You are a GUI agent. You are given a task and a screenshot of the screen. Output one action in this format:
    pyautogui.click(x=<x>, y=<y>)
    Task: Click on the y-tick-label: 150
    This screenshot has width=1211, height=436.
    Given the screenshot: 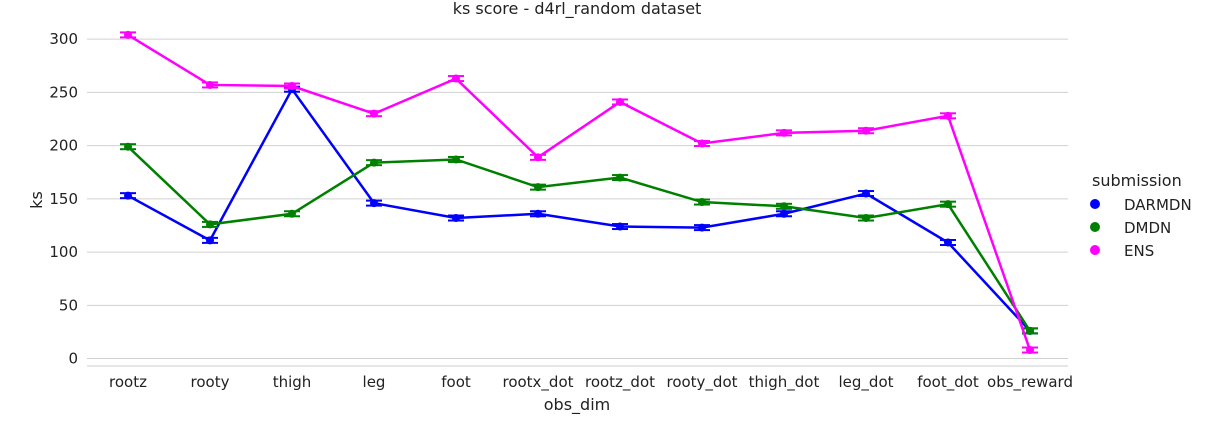 What is the action you would take?
    pyautogui.click(x=63, y=199)
    